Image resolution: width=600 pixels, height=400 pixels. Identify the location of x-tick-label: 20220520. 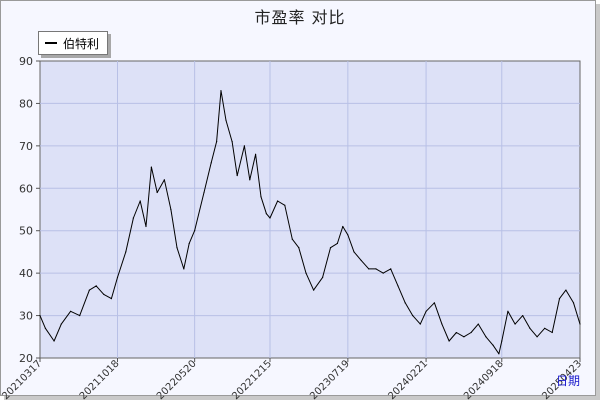
(177, 379).